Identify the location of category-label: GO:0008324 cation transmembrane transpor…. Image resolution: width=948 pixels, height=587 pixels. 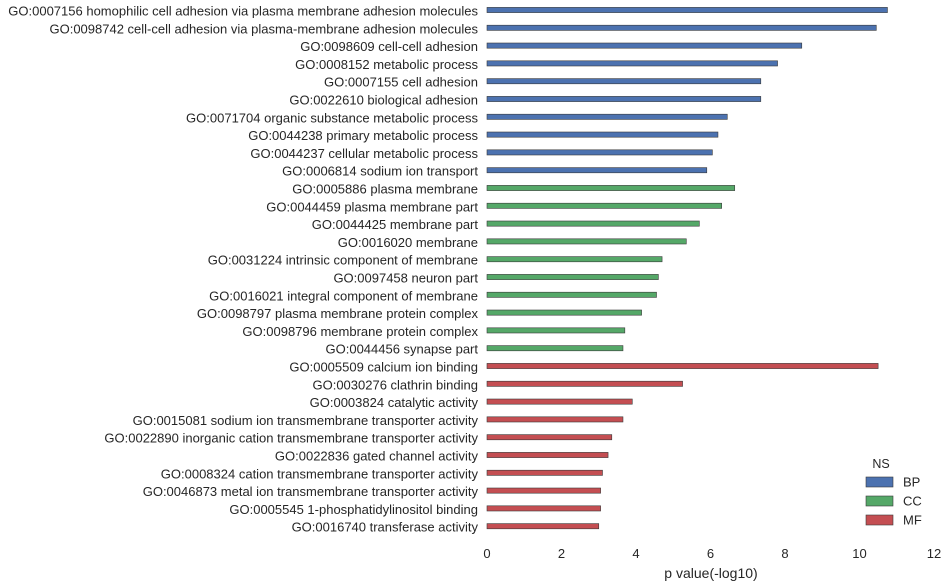
(320, 473).